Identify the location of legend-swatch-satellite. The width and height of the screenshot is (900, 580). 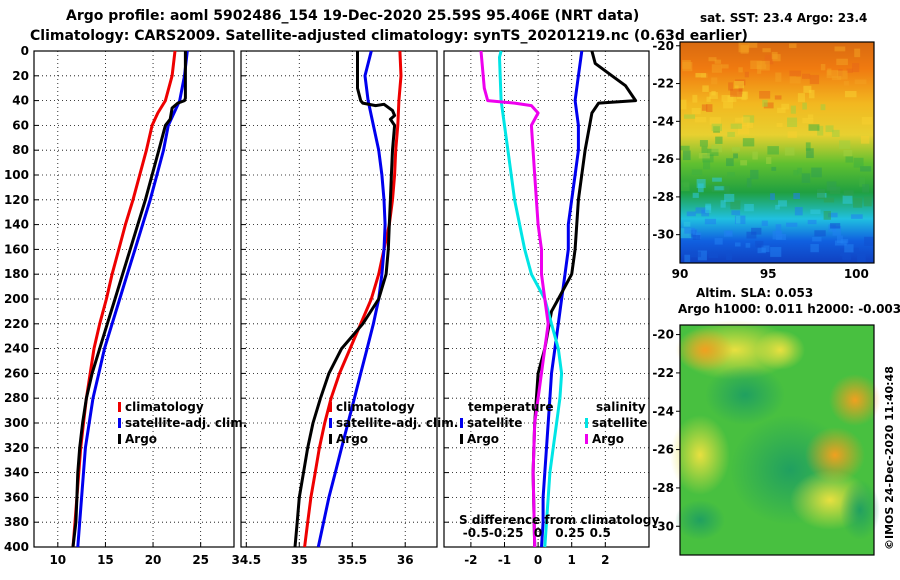
(330, 423).